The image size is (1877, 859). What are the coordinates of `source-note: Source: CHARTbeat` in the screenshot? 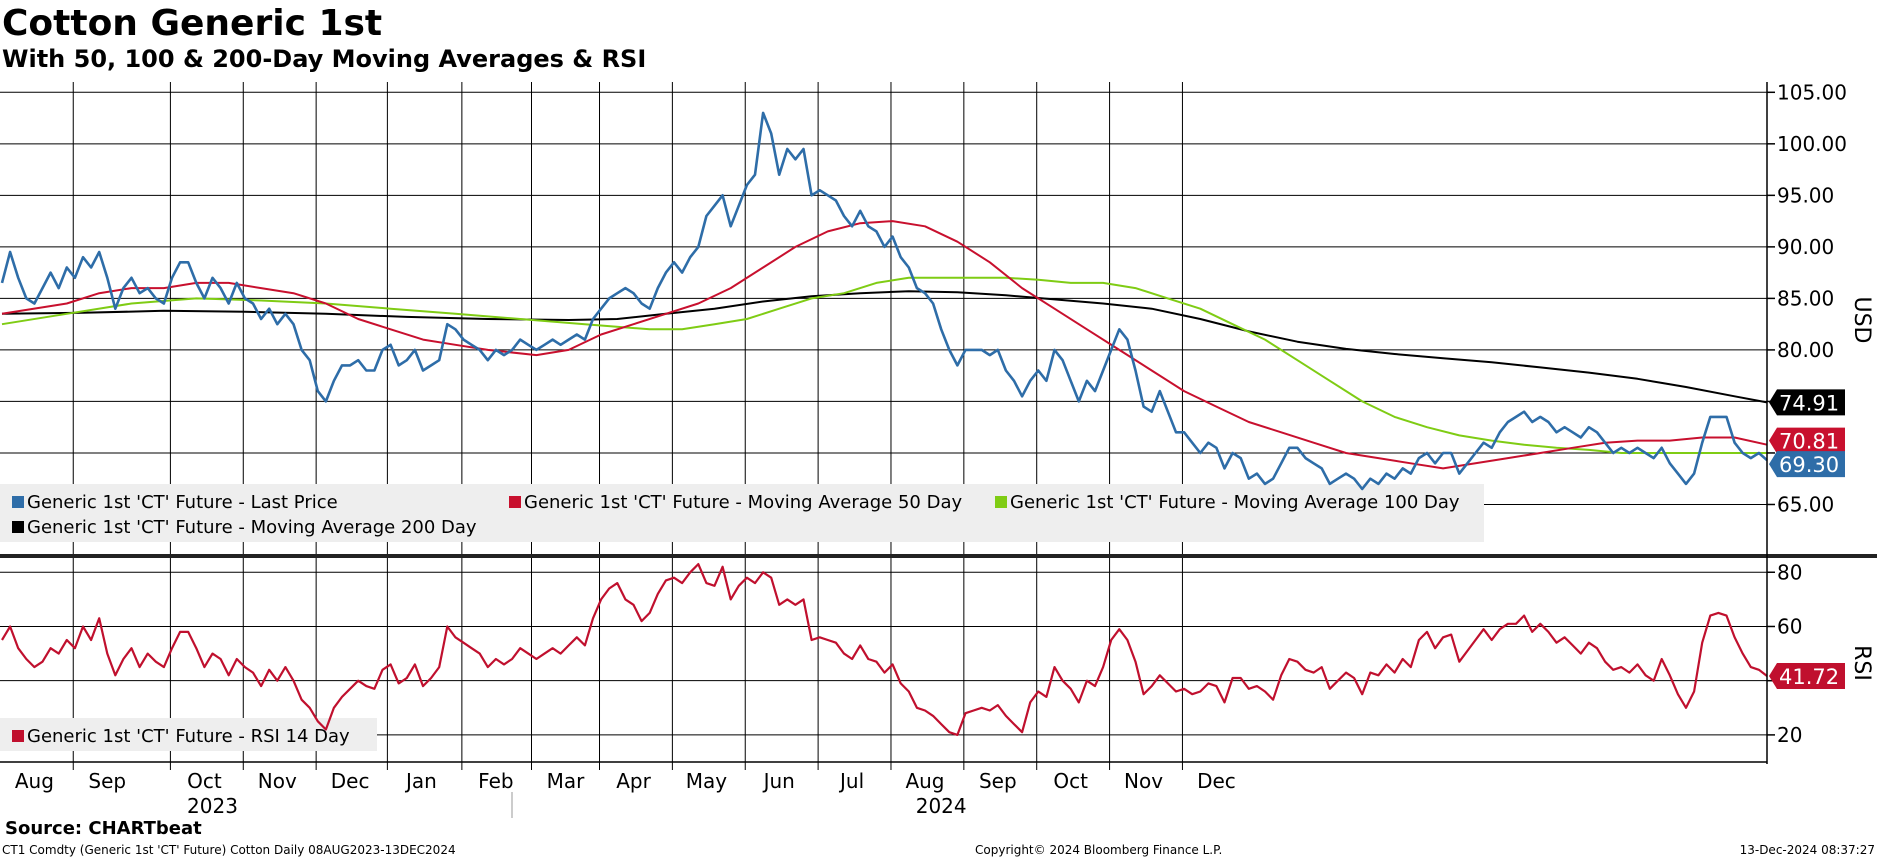 It's located at (103, 828).